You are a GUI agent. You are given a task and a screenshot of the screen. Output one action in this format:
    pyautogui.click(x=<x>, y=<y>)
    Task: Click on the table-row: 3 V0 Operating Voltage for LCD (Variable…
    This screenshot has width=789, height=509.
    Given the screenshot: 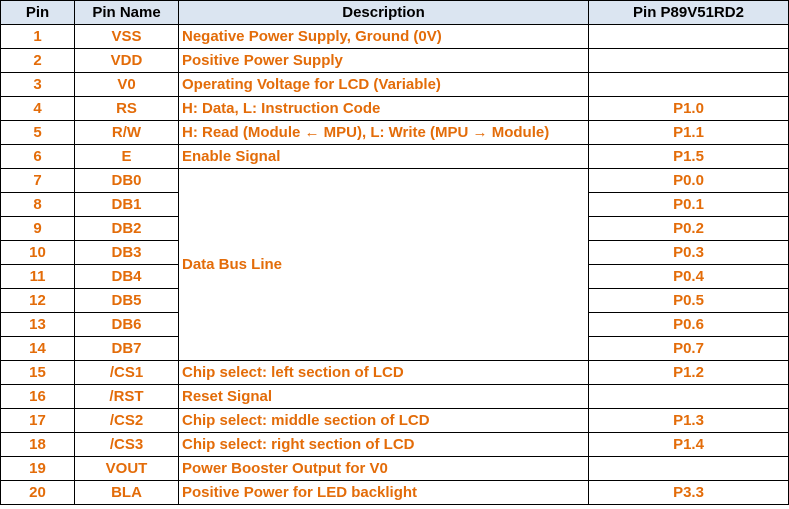 What is the action you would take?
    pyautogui.click(x=394, y=84)
    